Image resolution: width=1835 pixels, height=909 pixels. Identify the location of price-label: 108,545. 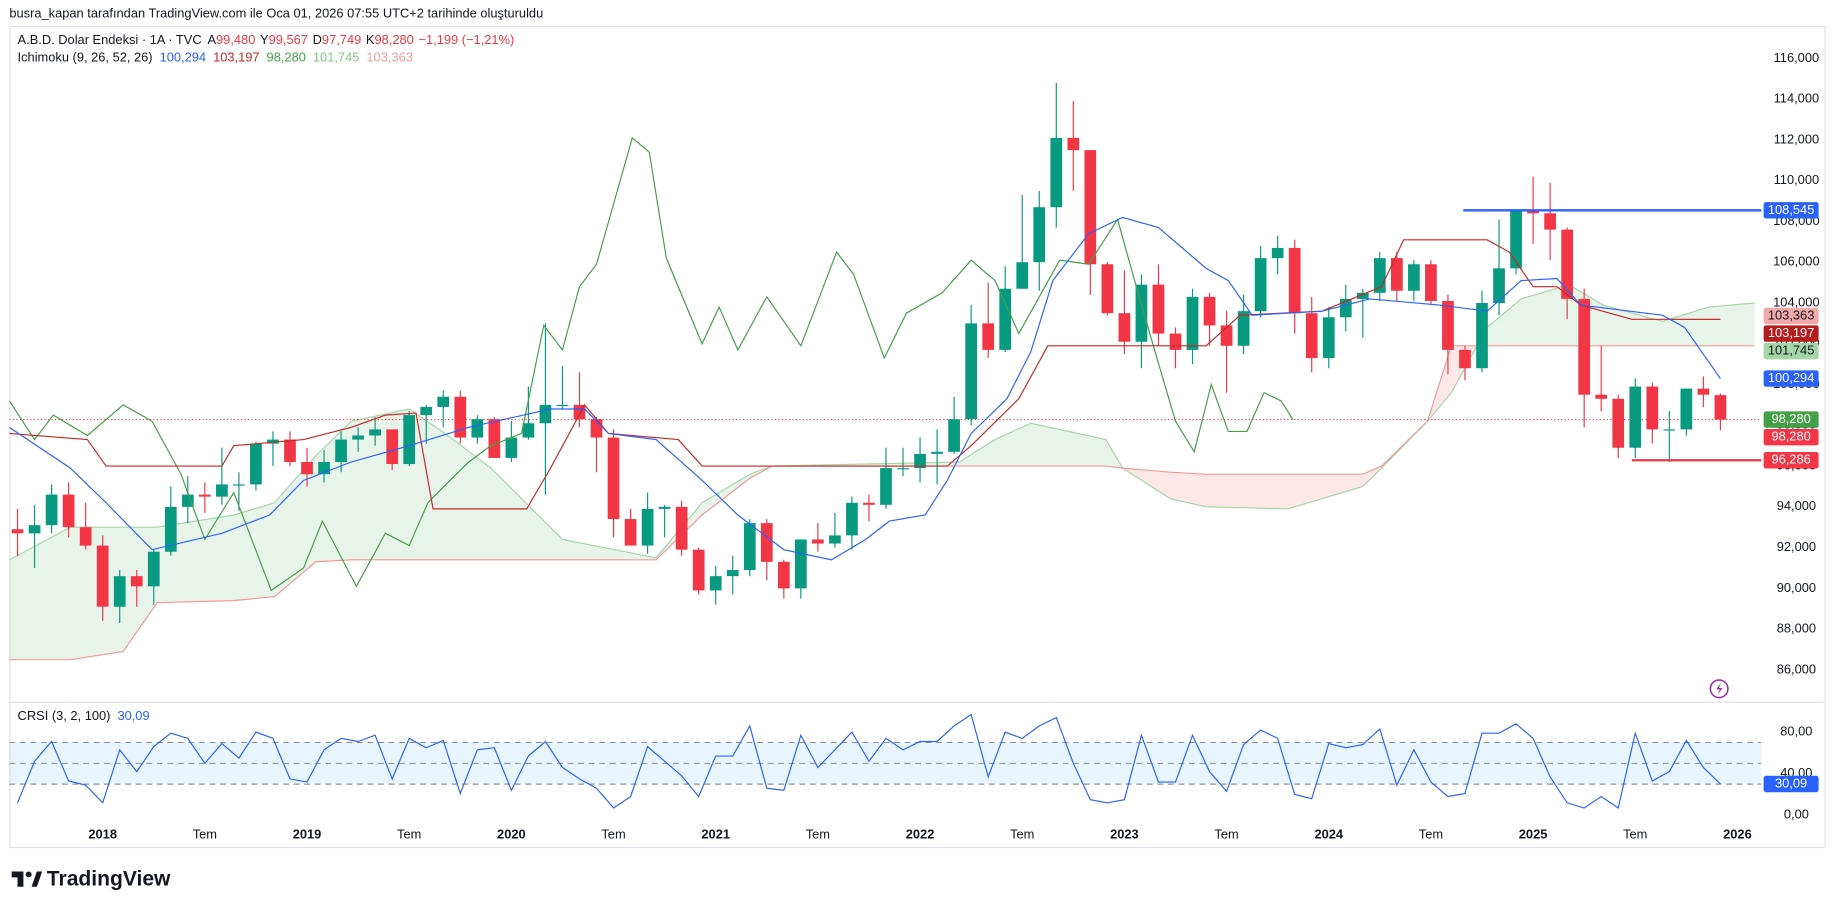
(1791, 209).